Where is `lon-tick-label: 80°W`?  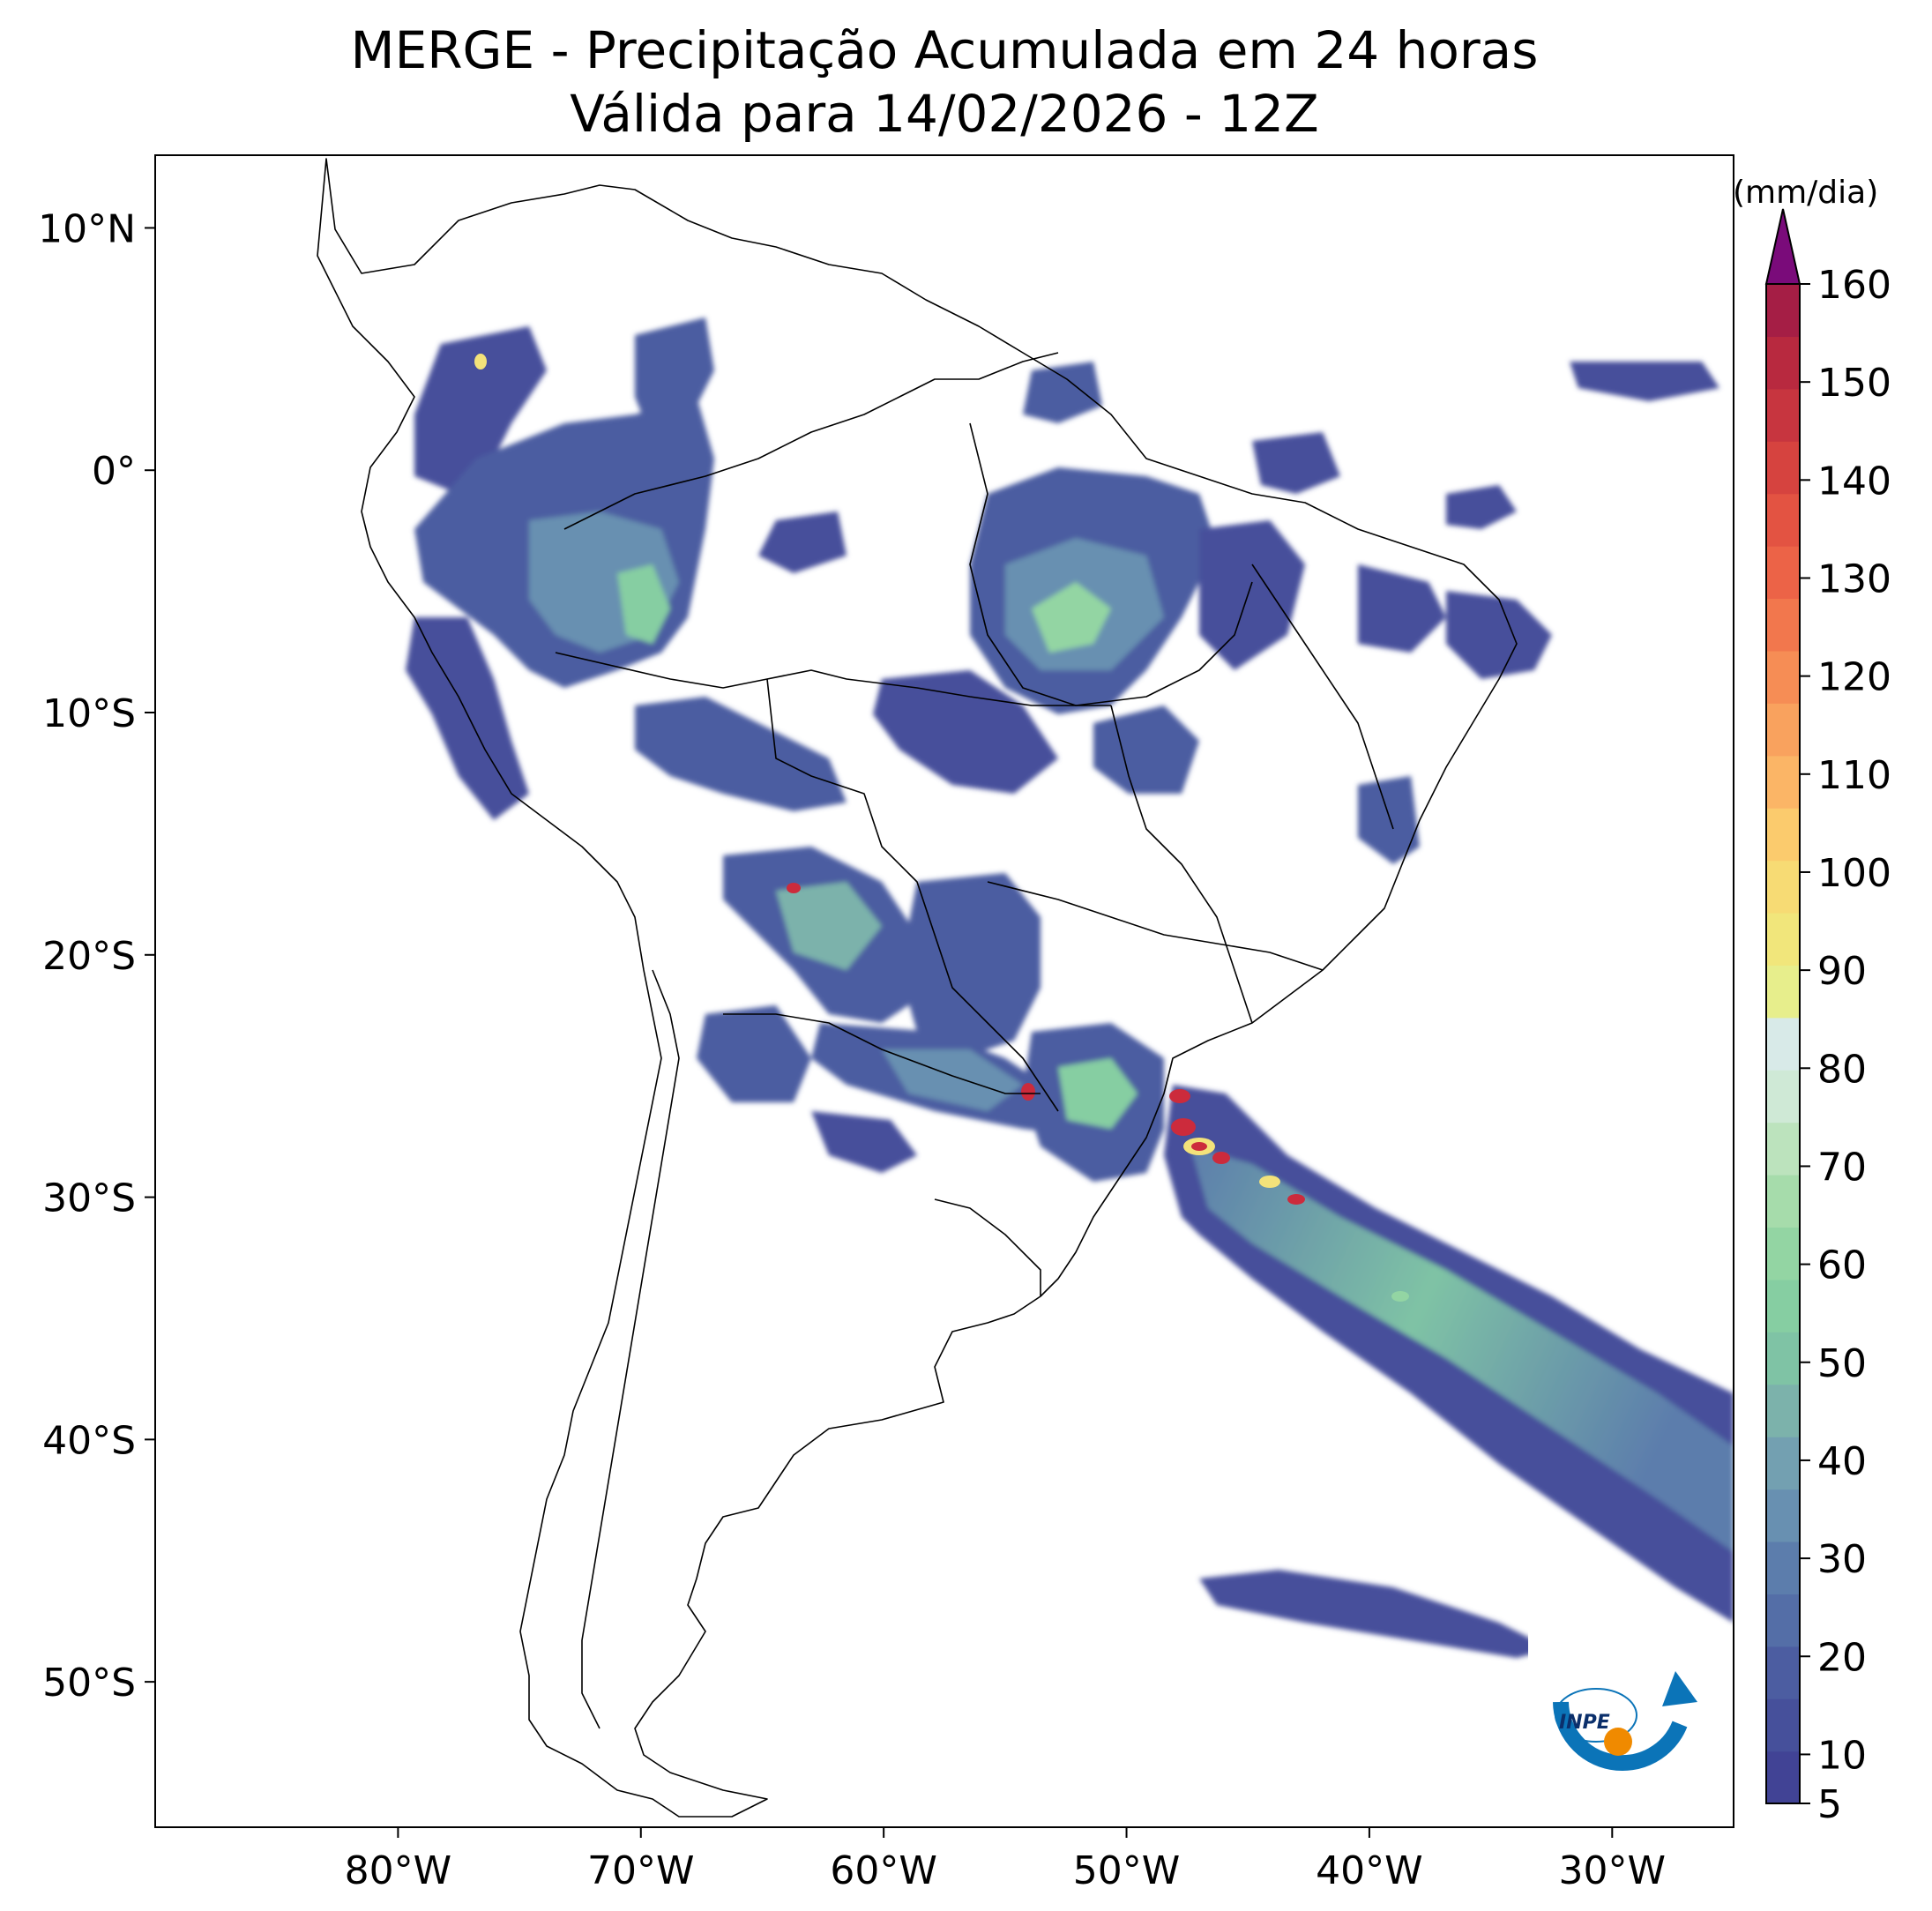
lon-tick-label: 80°W is located at coordinates (398, 1871).